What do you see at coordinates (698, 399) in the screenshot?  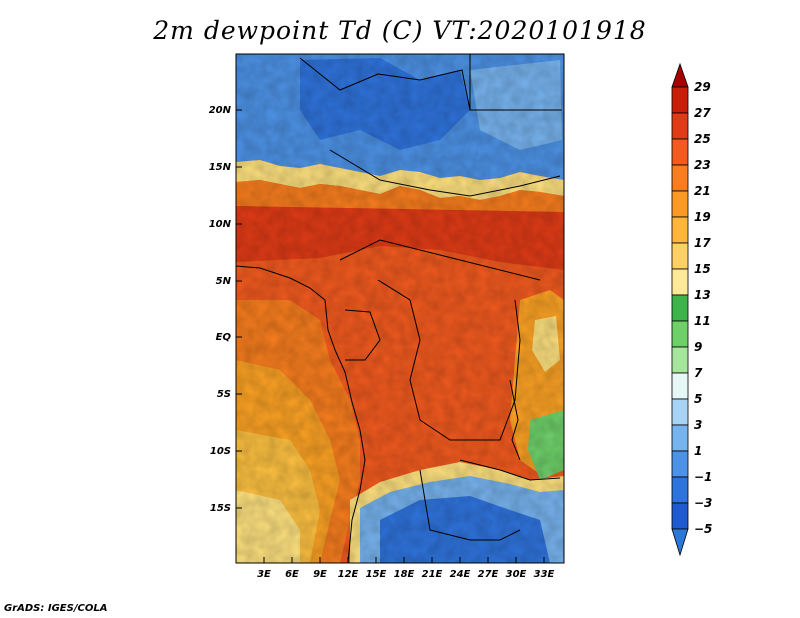 I see `colorbar-label: 5` at bounding box center [698, 399].